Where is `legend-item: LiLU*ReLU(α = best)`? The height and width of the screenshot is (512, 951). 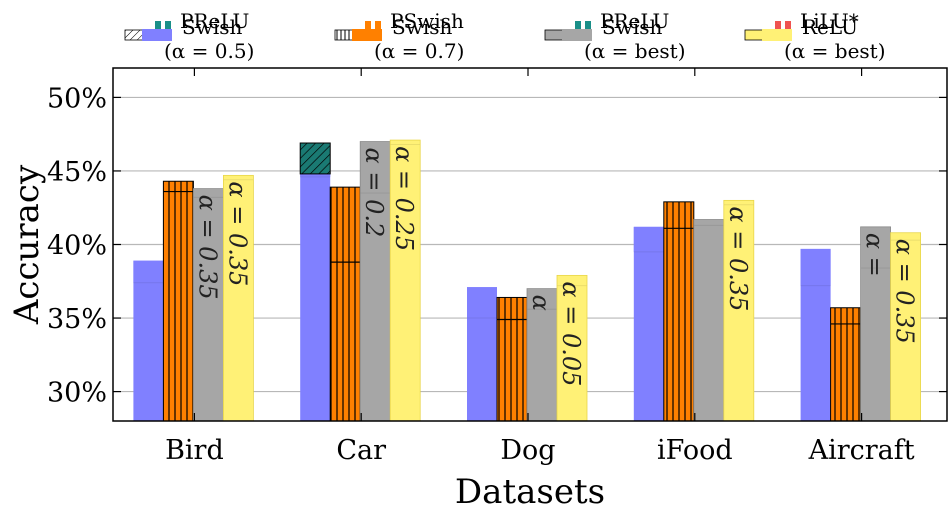
legend-item: LiLU*ReLU(α = best) is located at coordinates (815, 36).